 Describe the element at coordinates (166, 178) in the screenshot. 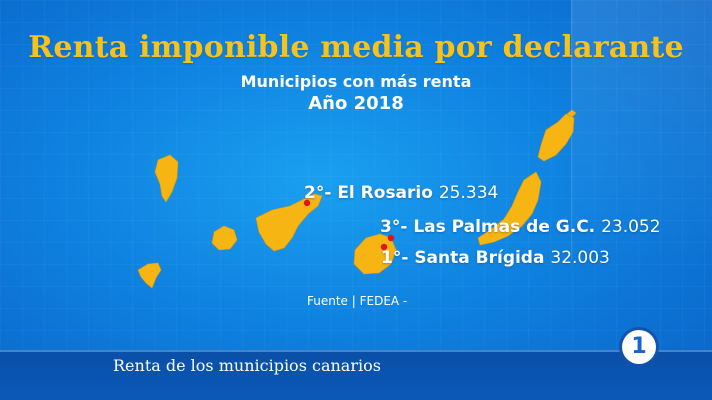

I see `island-la-palma` at that location.